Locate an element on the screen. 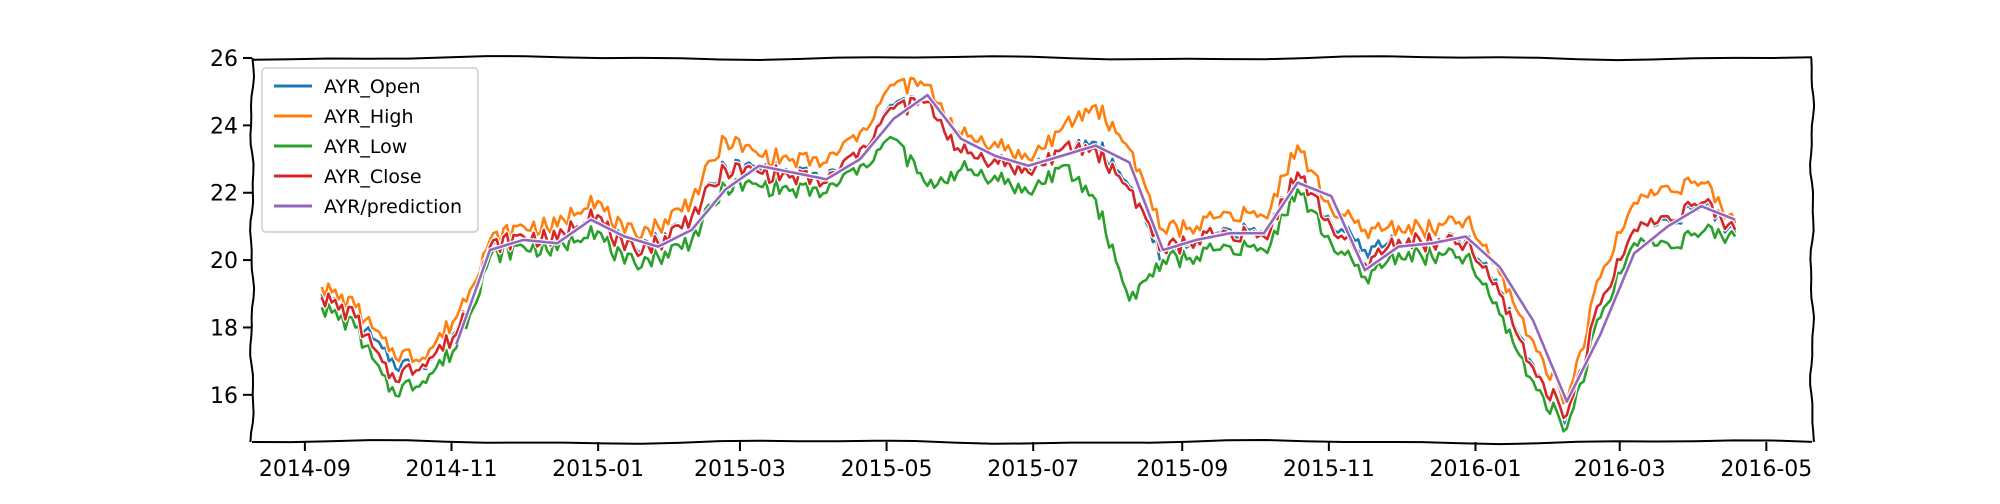 Image resolution: width=2000 pixels, height=504 pixels. y-axis: 16 18 20 22 24 26 is located at coordinates (231, 228).